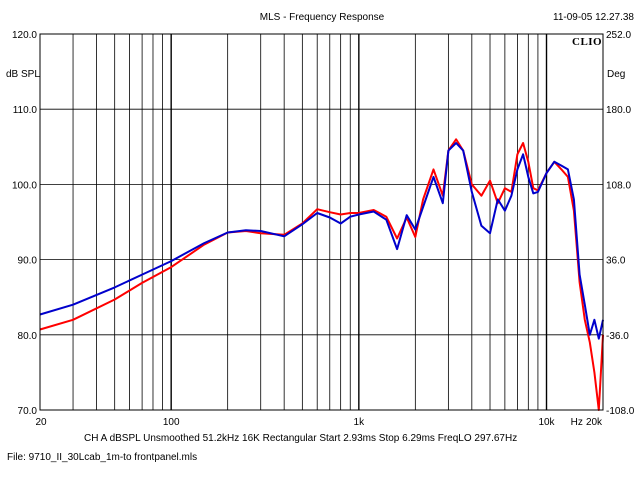  What do you see at coordinates (28, 411) in the screenshot?
I see `left-tick-label: 70.0` at bounding box center [28, 411].